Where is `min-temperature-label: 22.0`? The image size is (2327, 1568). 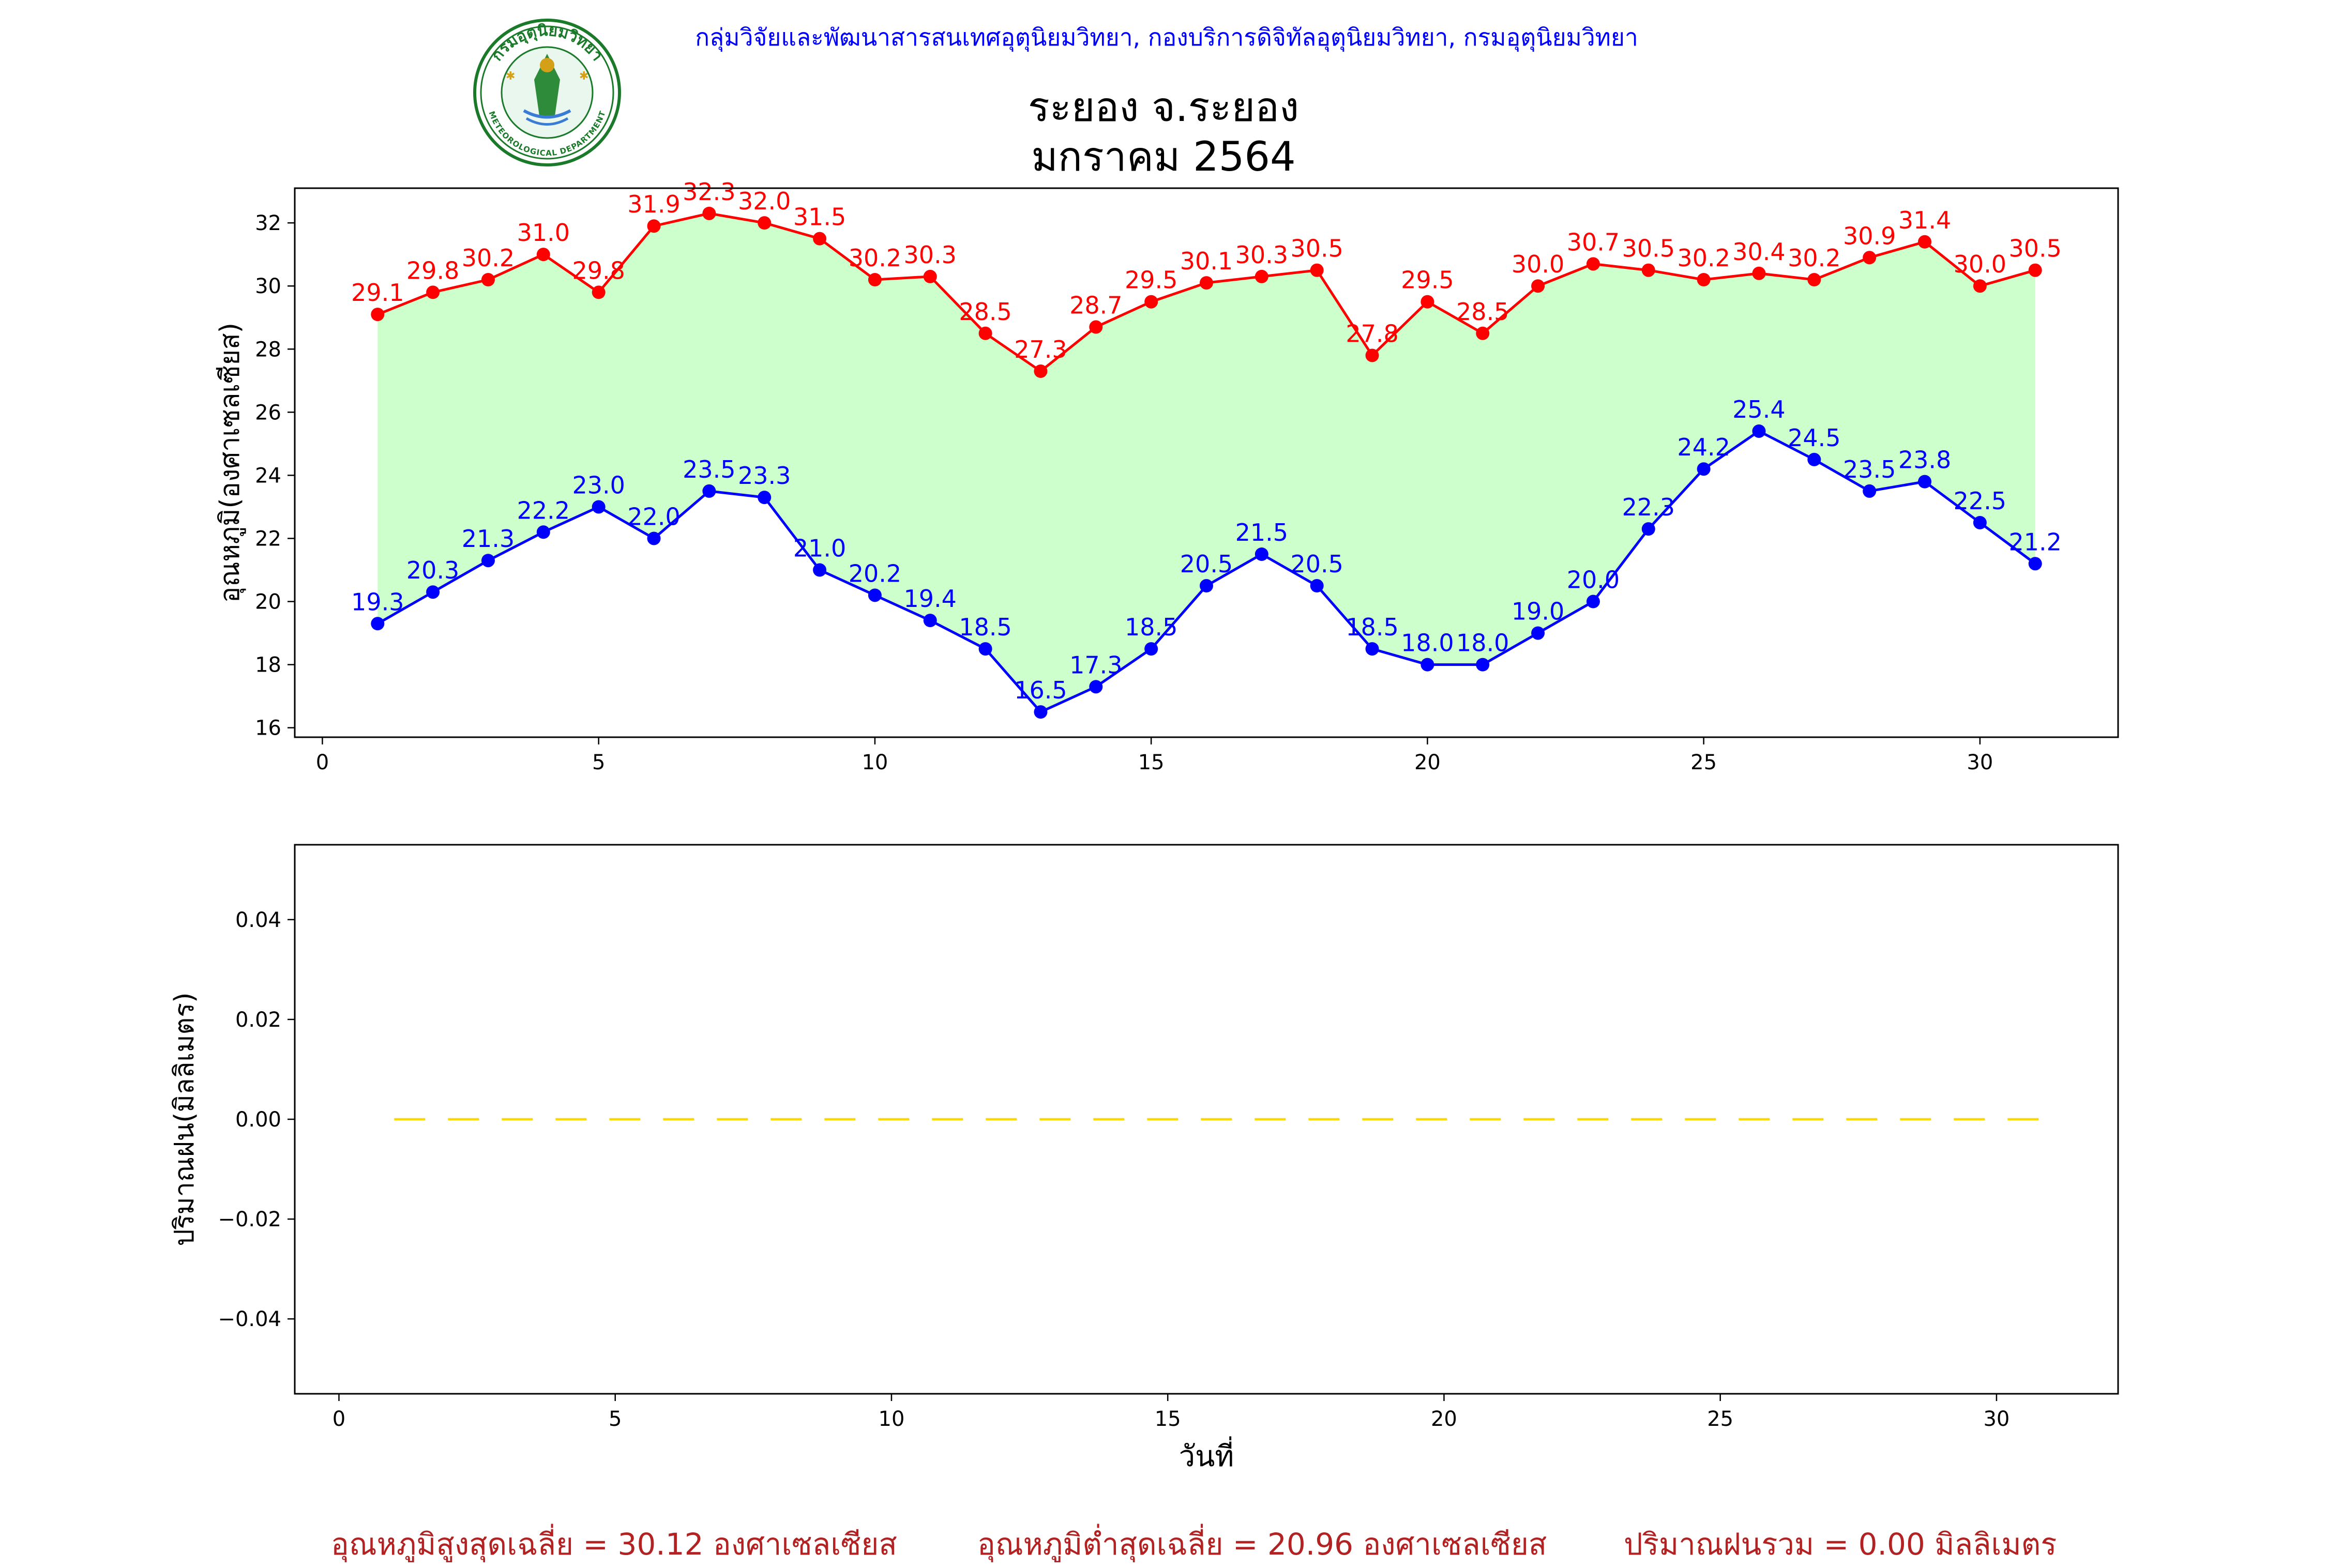 min-temperature-label: 22.0 is located at coordinates (653, 516).